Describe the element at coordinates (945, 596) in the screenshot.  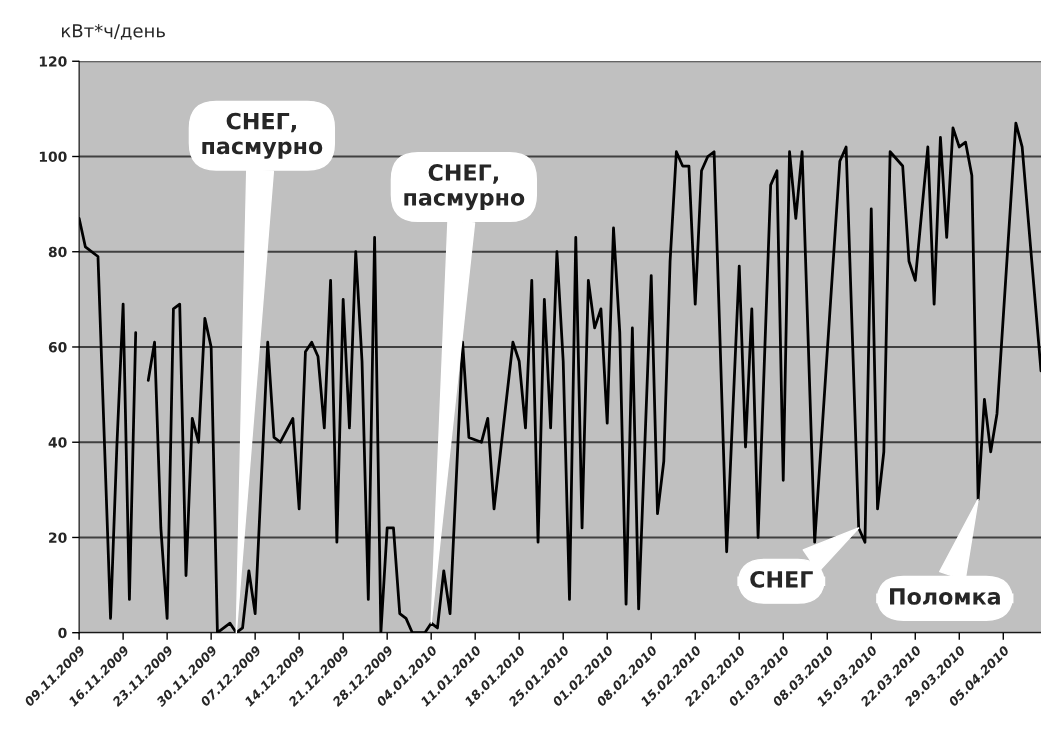
I see `annotation: Поломка` at that location.